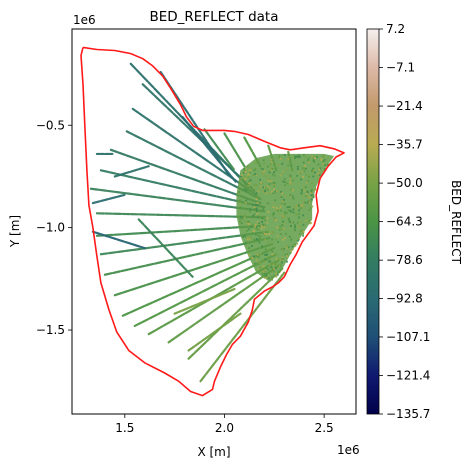 This screenshot has width=471, height=468. I want to click on x-tick-label: 2.5, so click(324, 428).